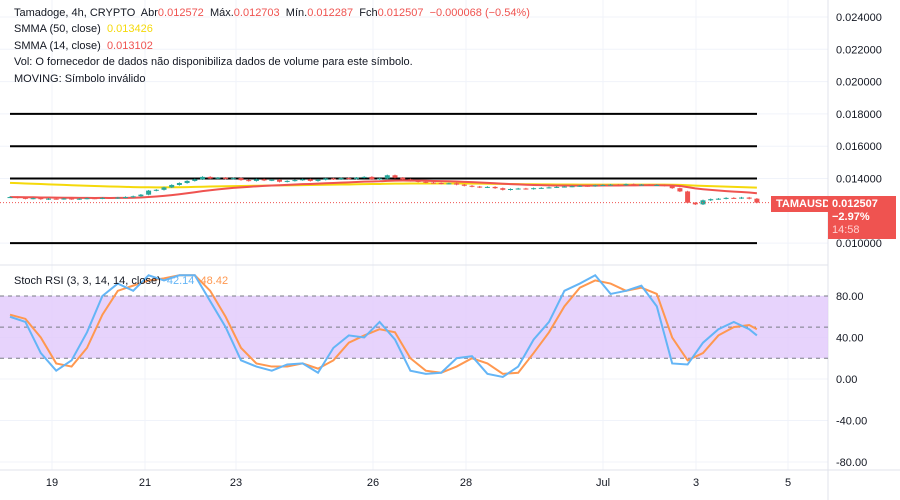  Describe the element at coordinates (850, 297) in the screenshot. I see `stoch-tick-label: 80.00` at that location.